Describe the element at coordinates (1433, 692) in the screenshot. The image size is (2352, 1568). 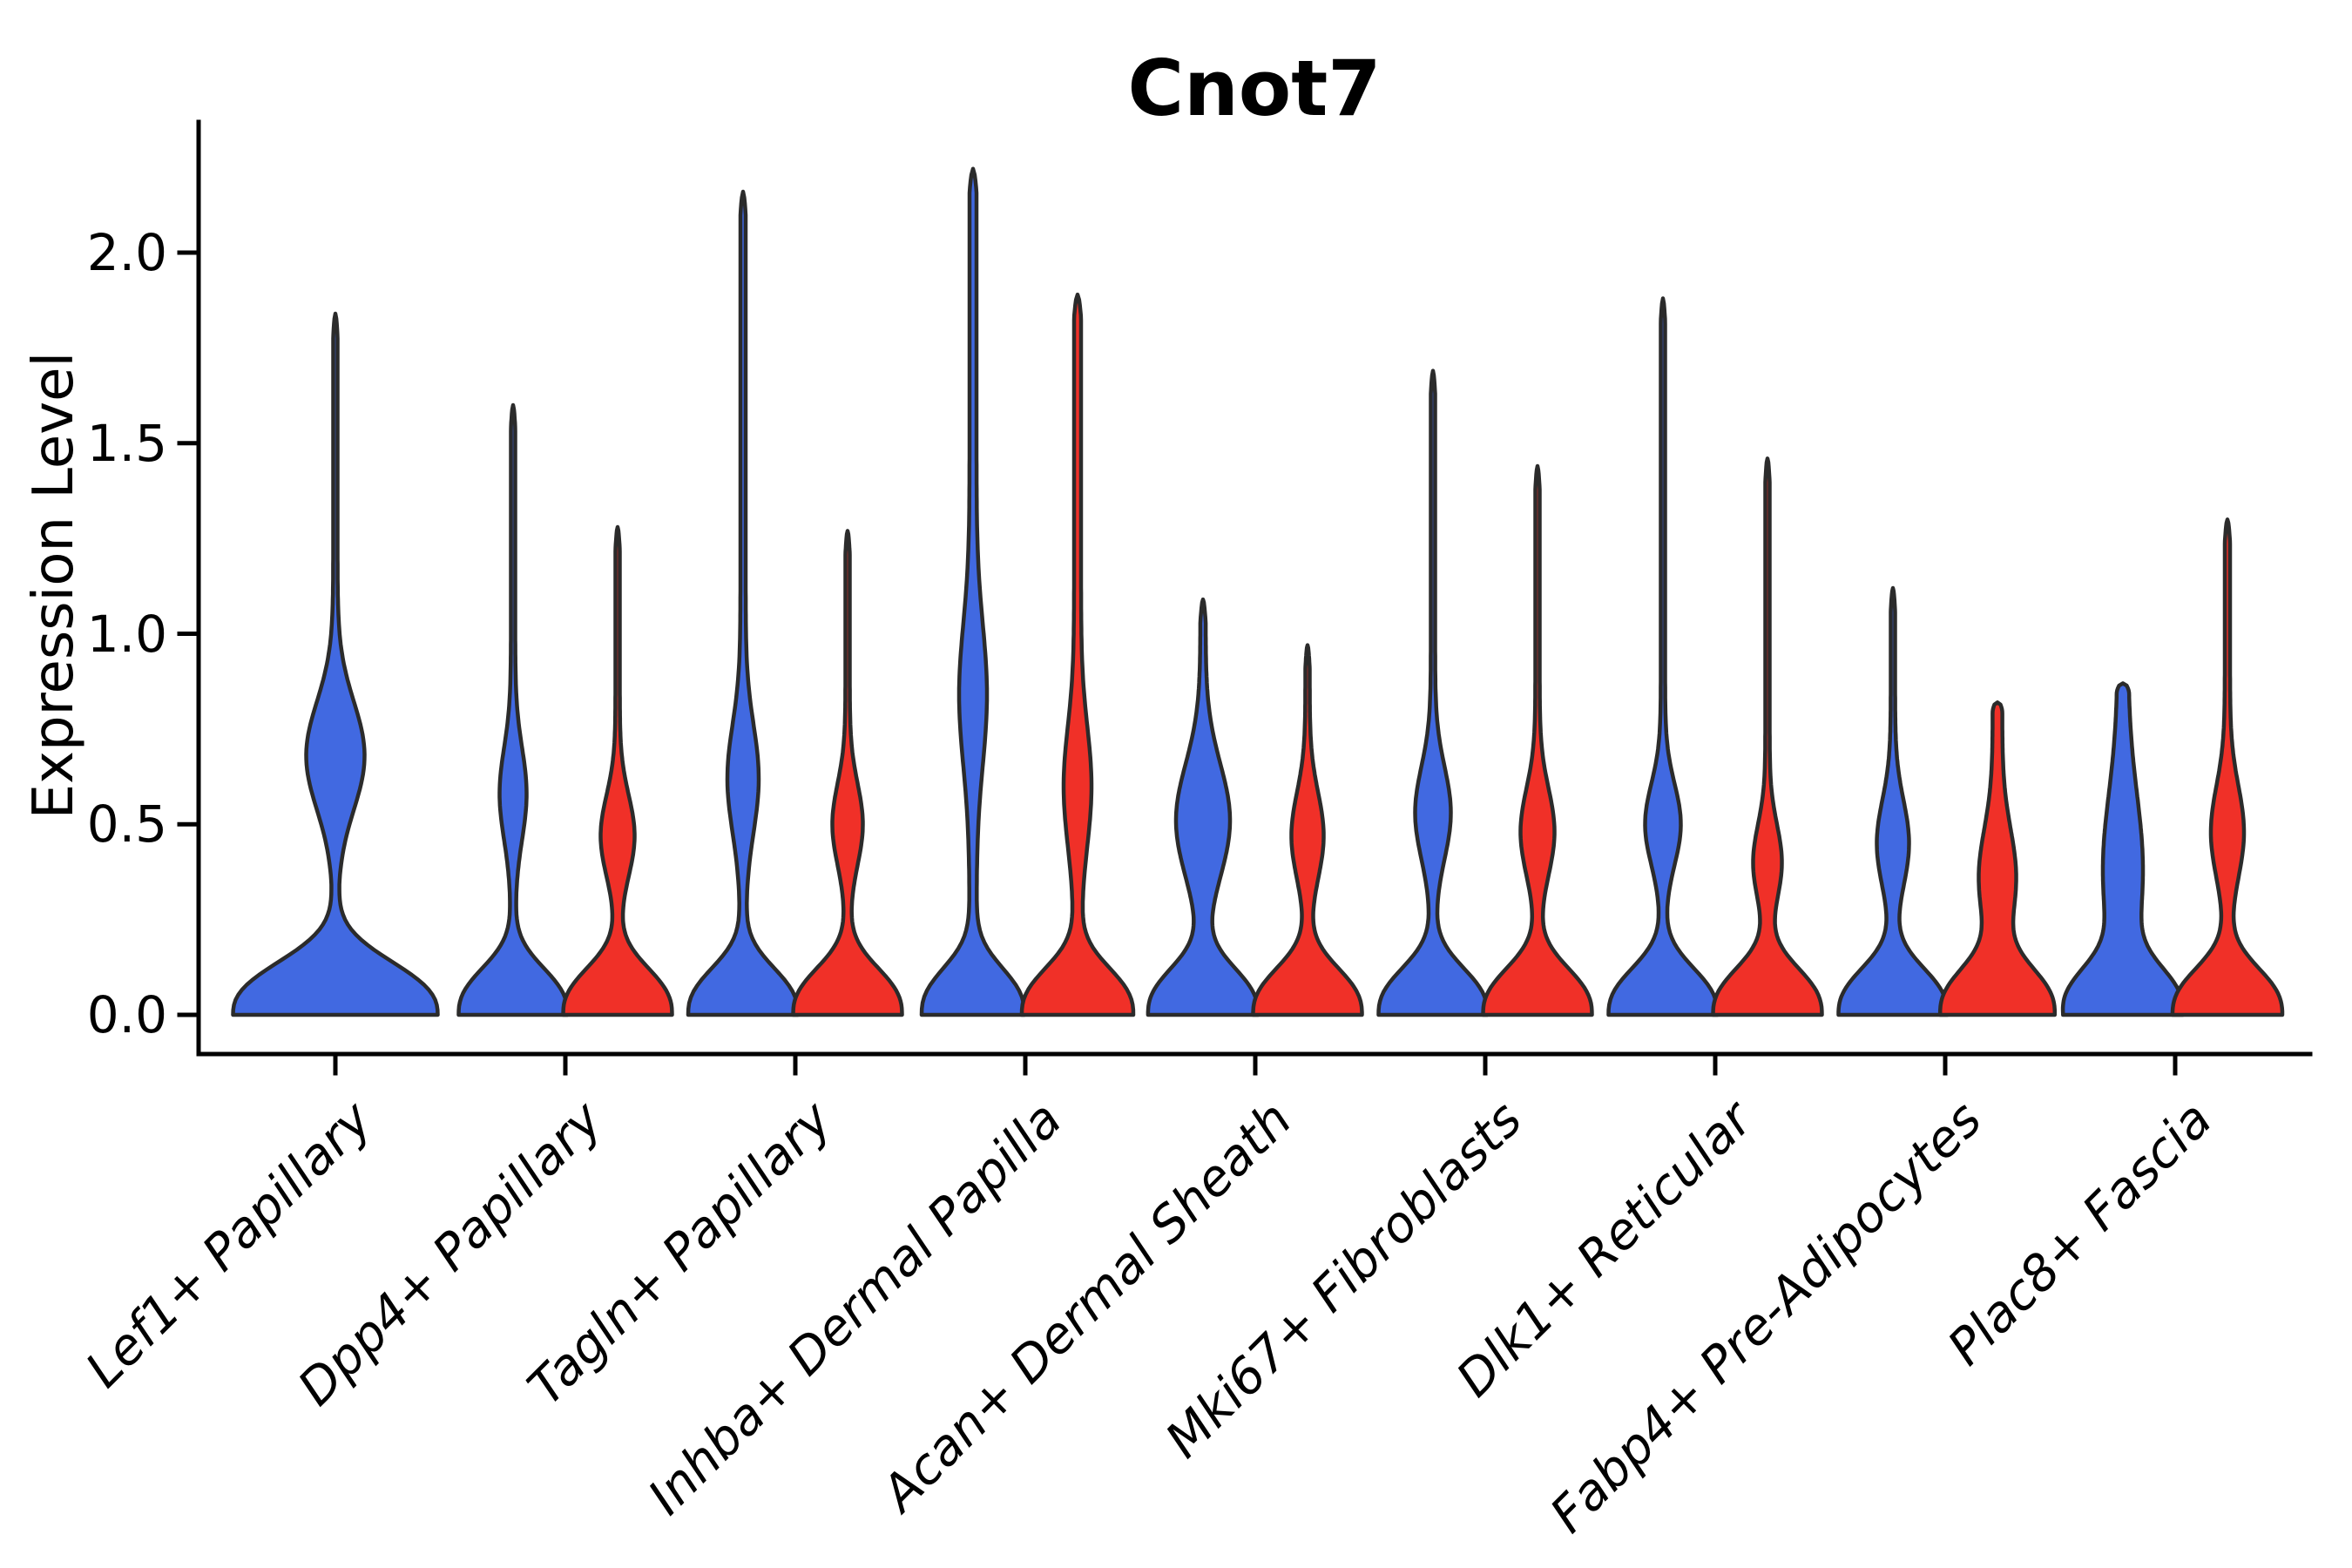
I see `violin-mki67-blue` at that location.